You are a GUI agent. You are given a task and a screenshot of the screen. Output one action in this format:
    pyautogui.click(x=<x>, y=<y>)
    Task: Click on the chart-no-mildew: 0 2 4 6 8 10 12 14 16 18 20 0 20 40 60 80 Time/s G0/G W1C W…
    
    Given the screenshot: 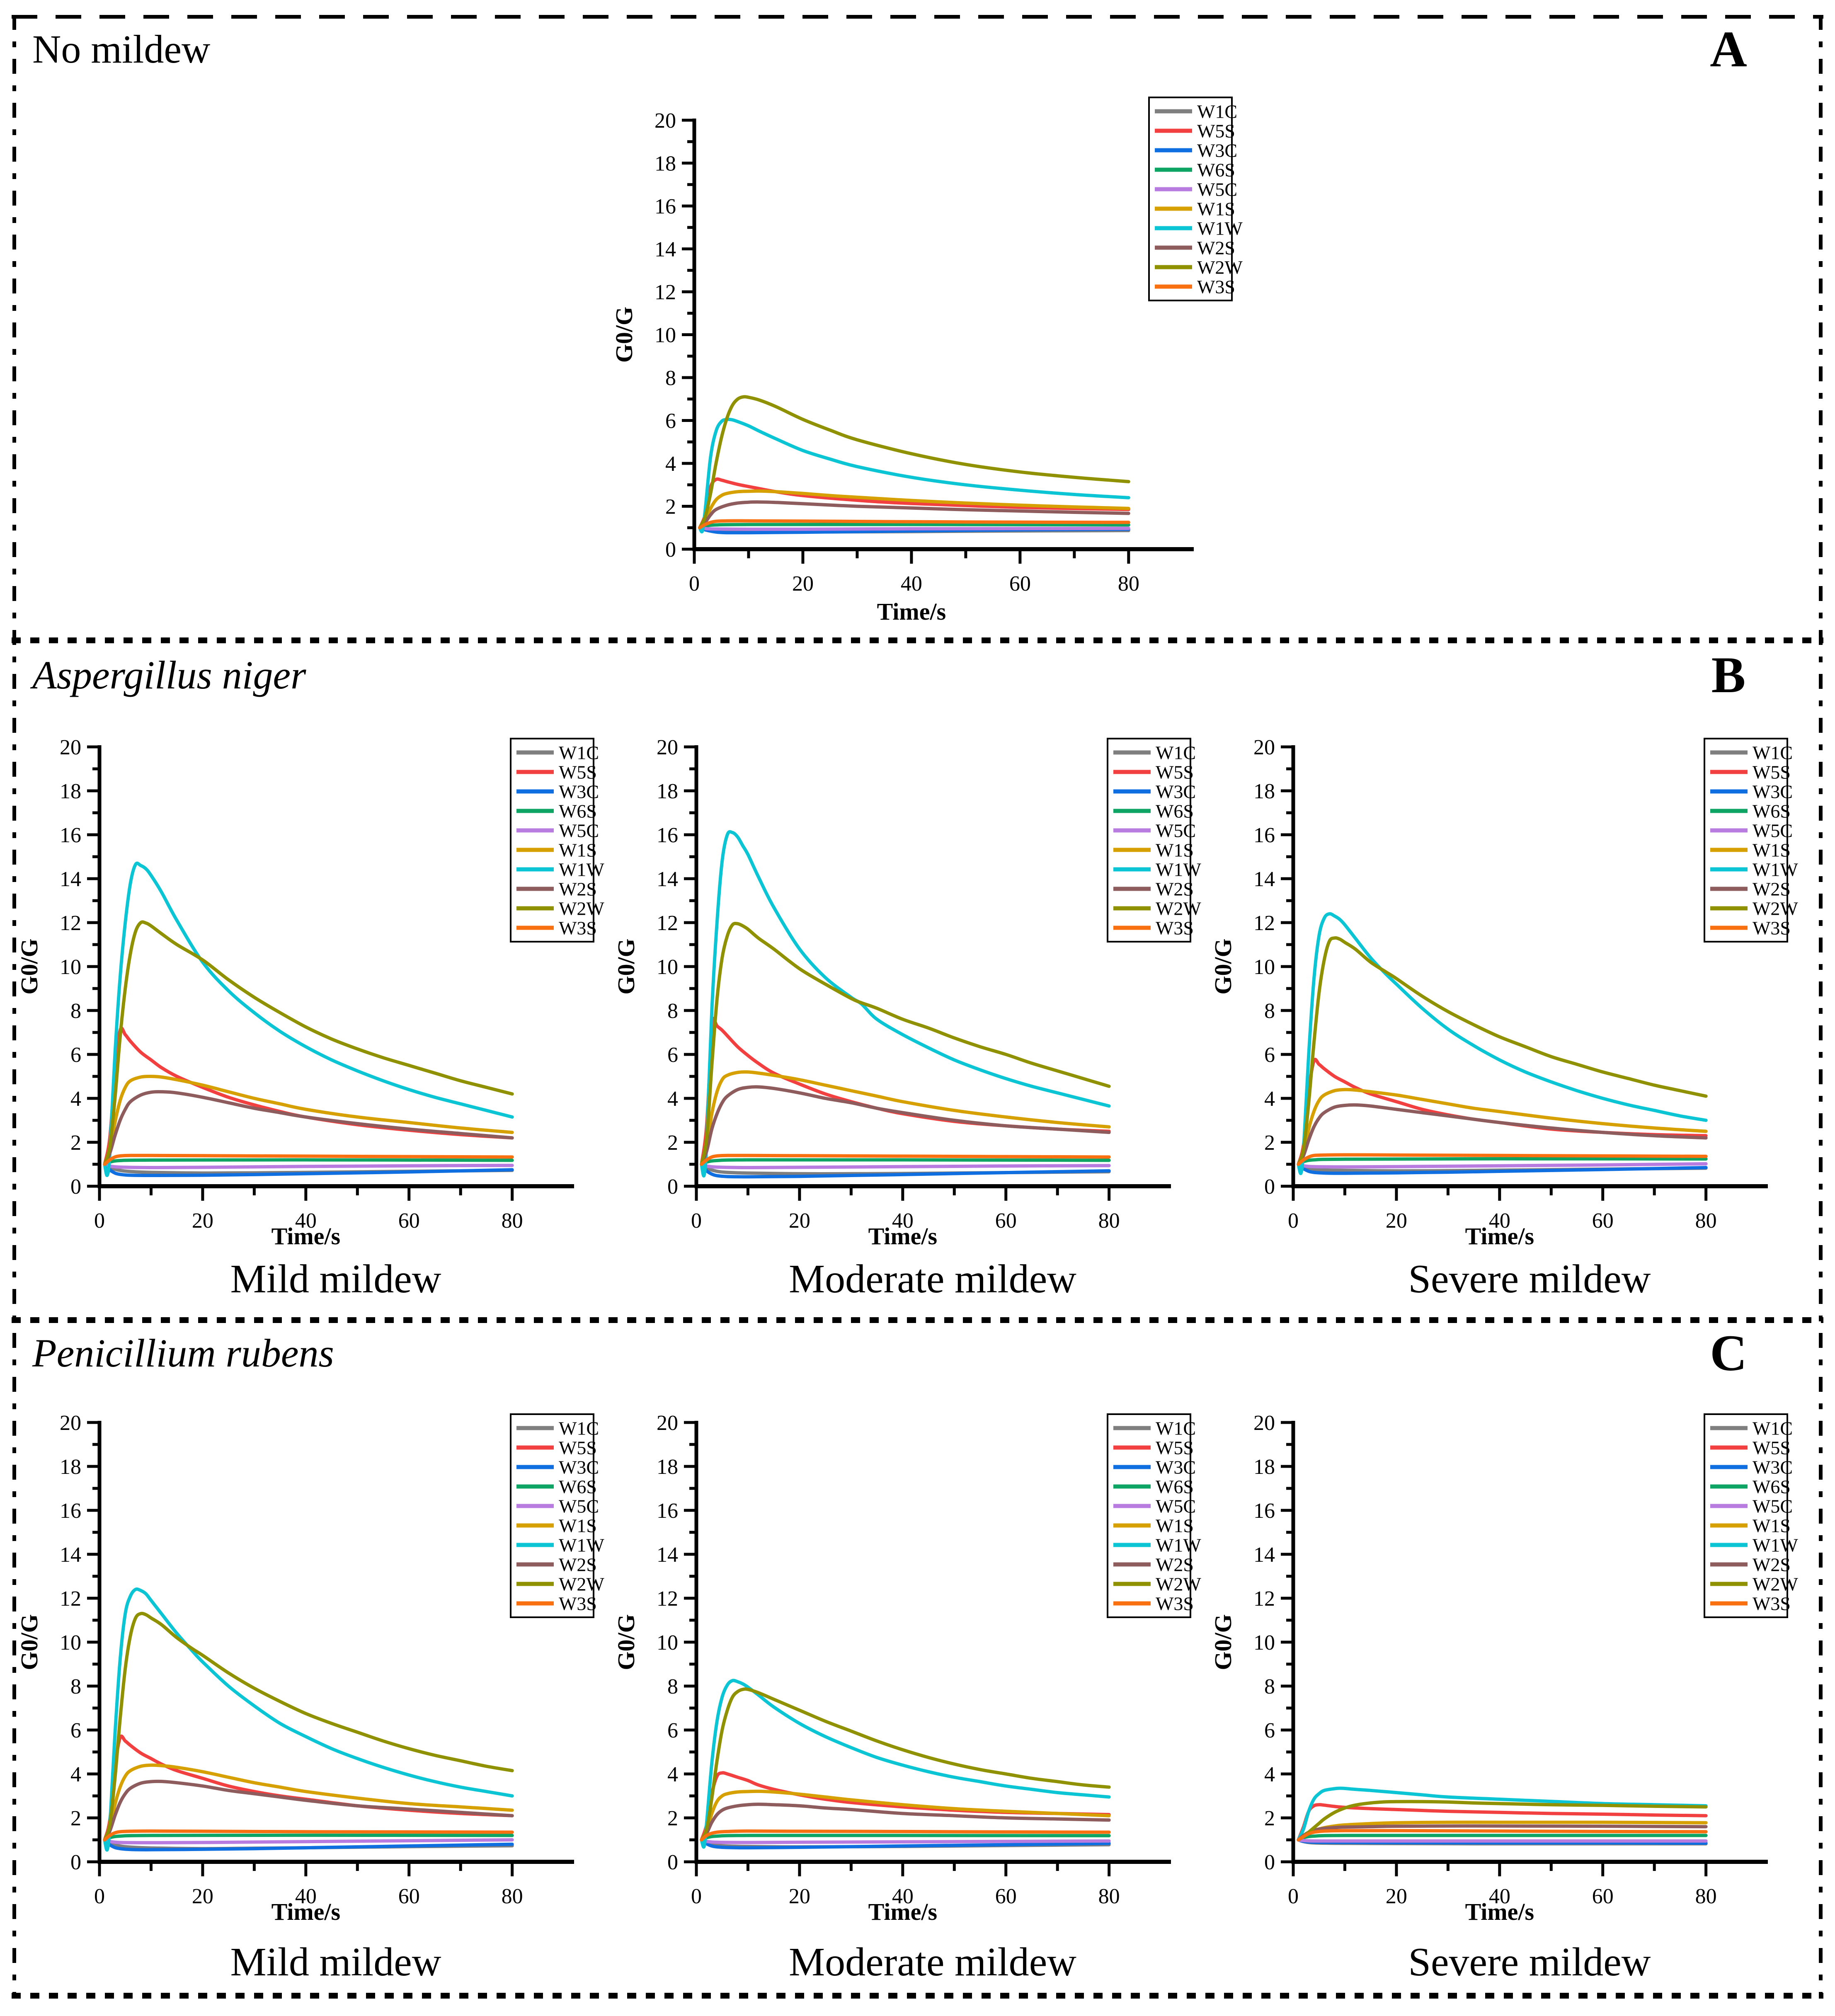 What is the action you would take?
    pyautogui.click(x=918, y=356)
    